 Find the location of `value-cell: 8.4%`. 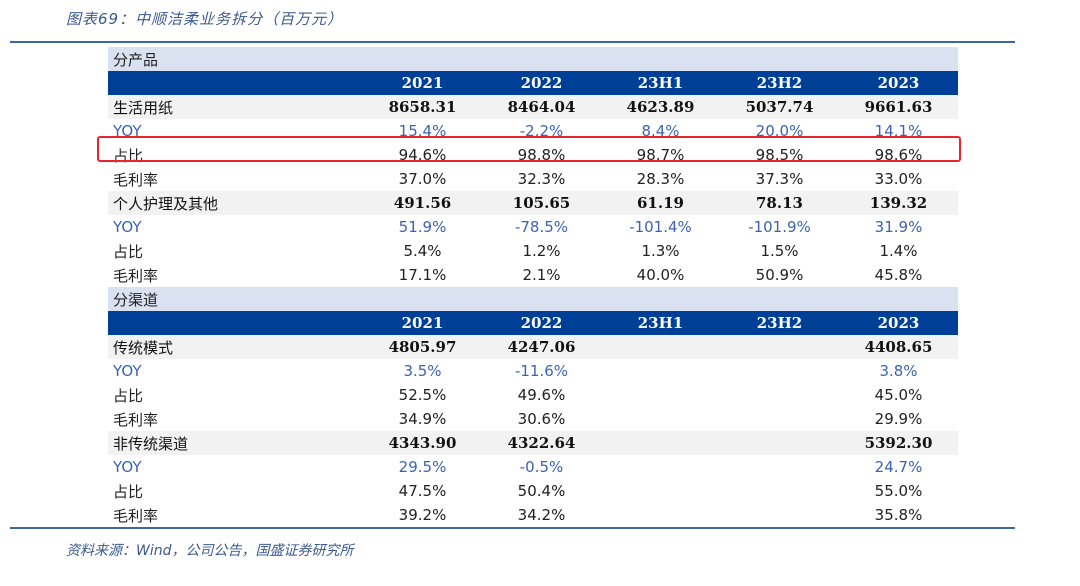

value-cell: 8.4% is located at coordinates (660, 131).